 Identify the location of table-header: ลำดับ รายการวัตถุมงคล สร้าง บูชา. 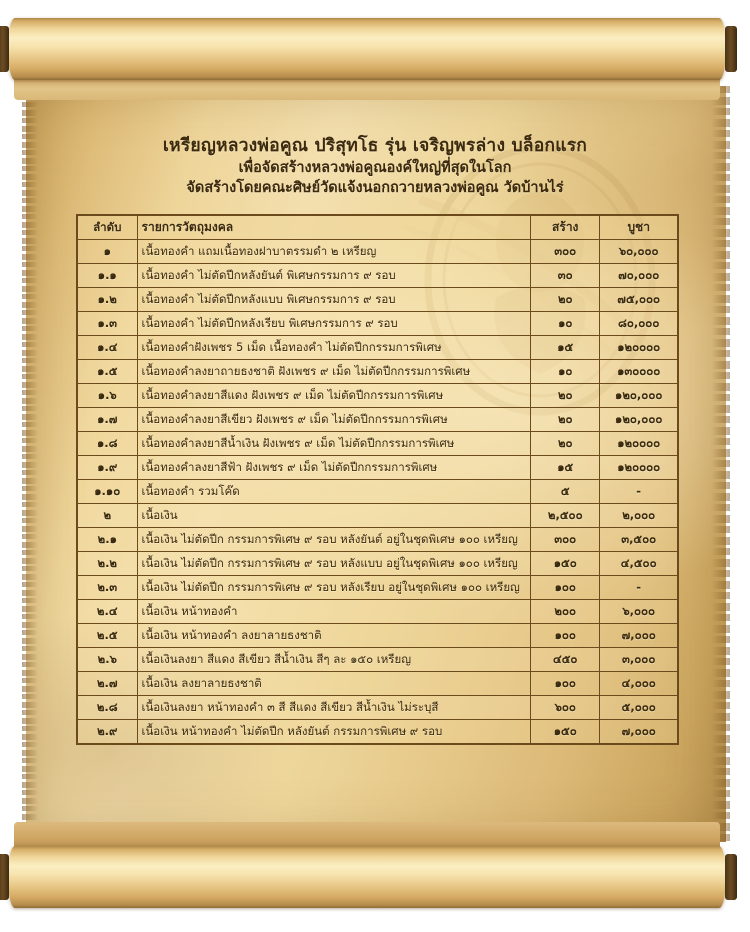
(377, 227).